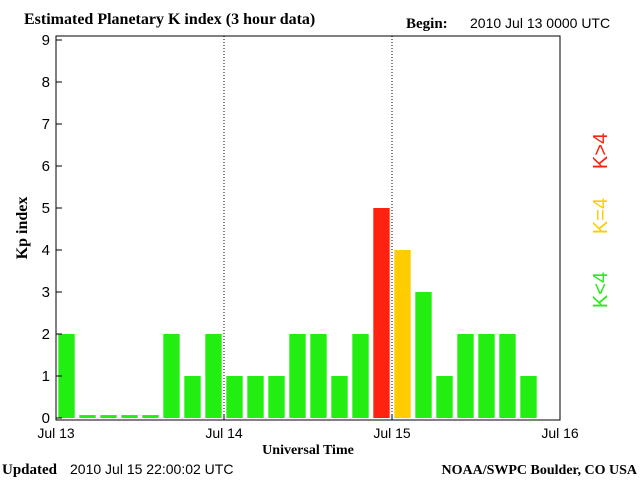  Describe the element at coordinates (56, 433) in the screenshot. I see `x-tick-label: Jul 13` at that location.